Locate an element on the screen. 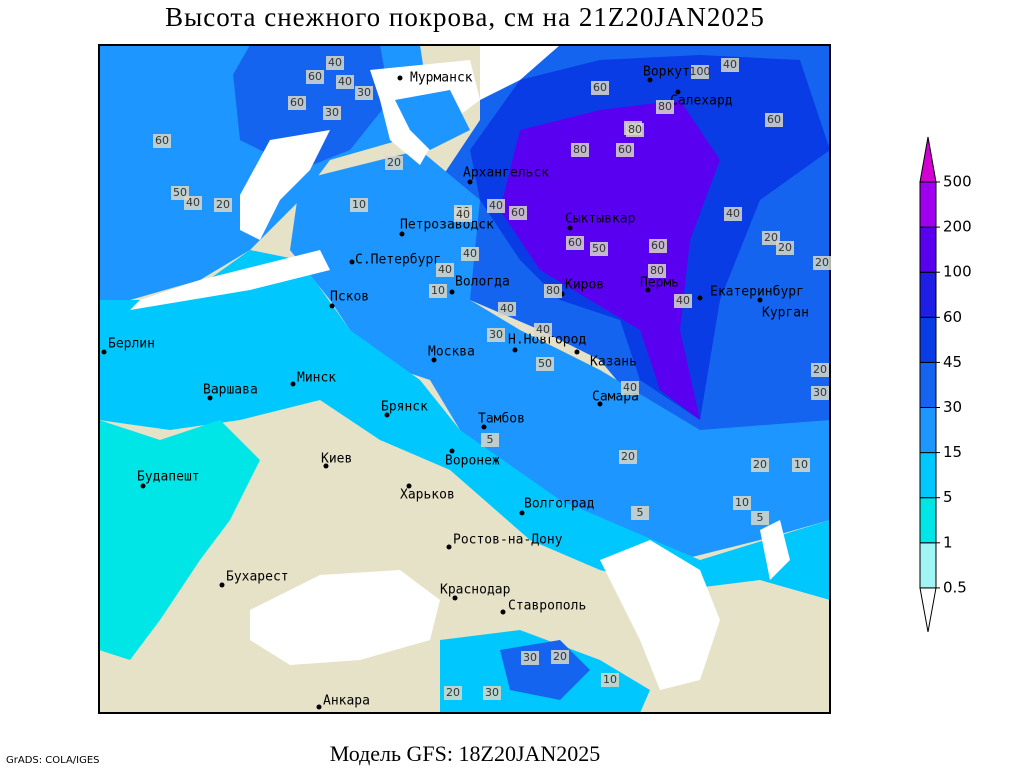 This screenshot has width=1024, height=773. city-label: Москва is located at coordinates (451, 352).